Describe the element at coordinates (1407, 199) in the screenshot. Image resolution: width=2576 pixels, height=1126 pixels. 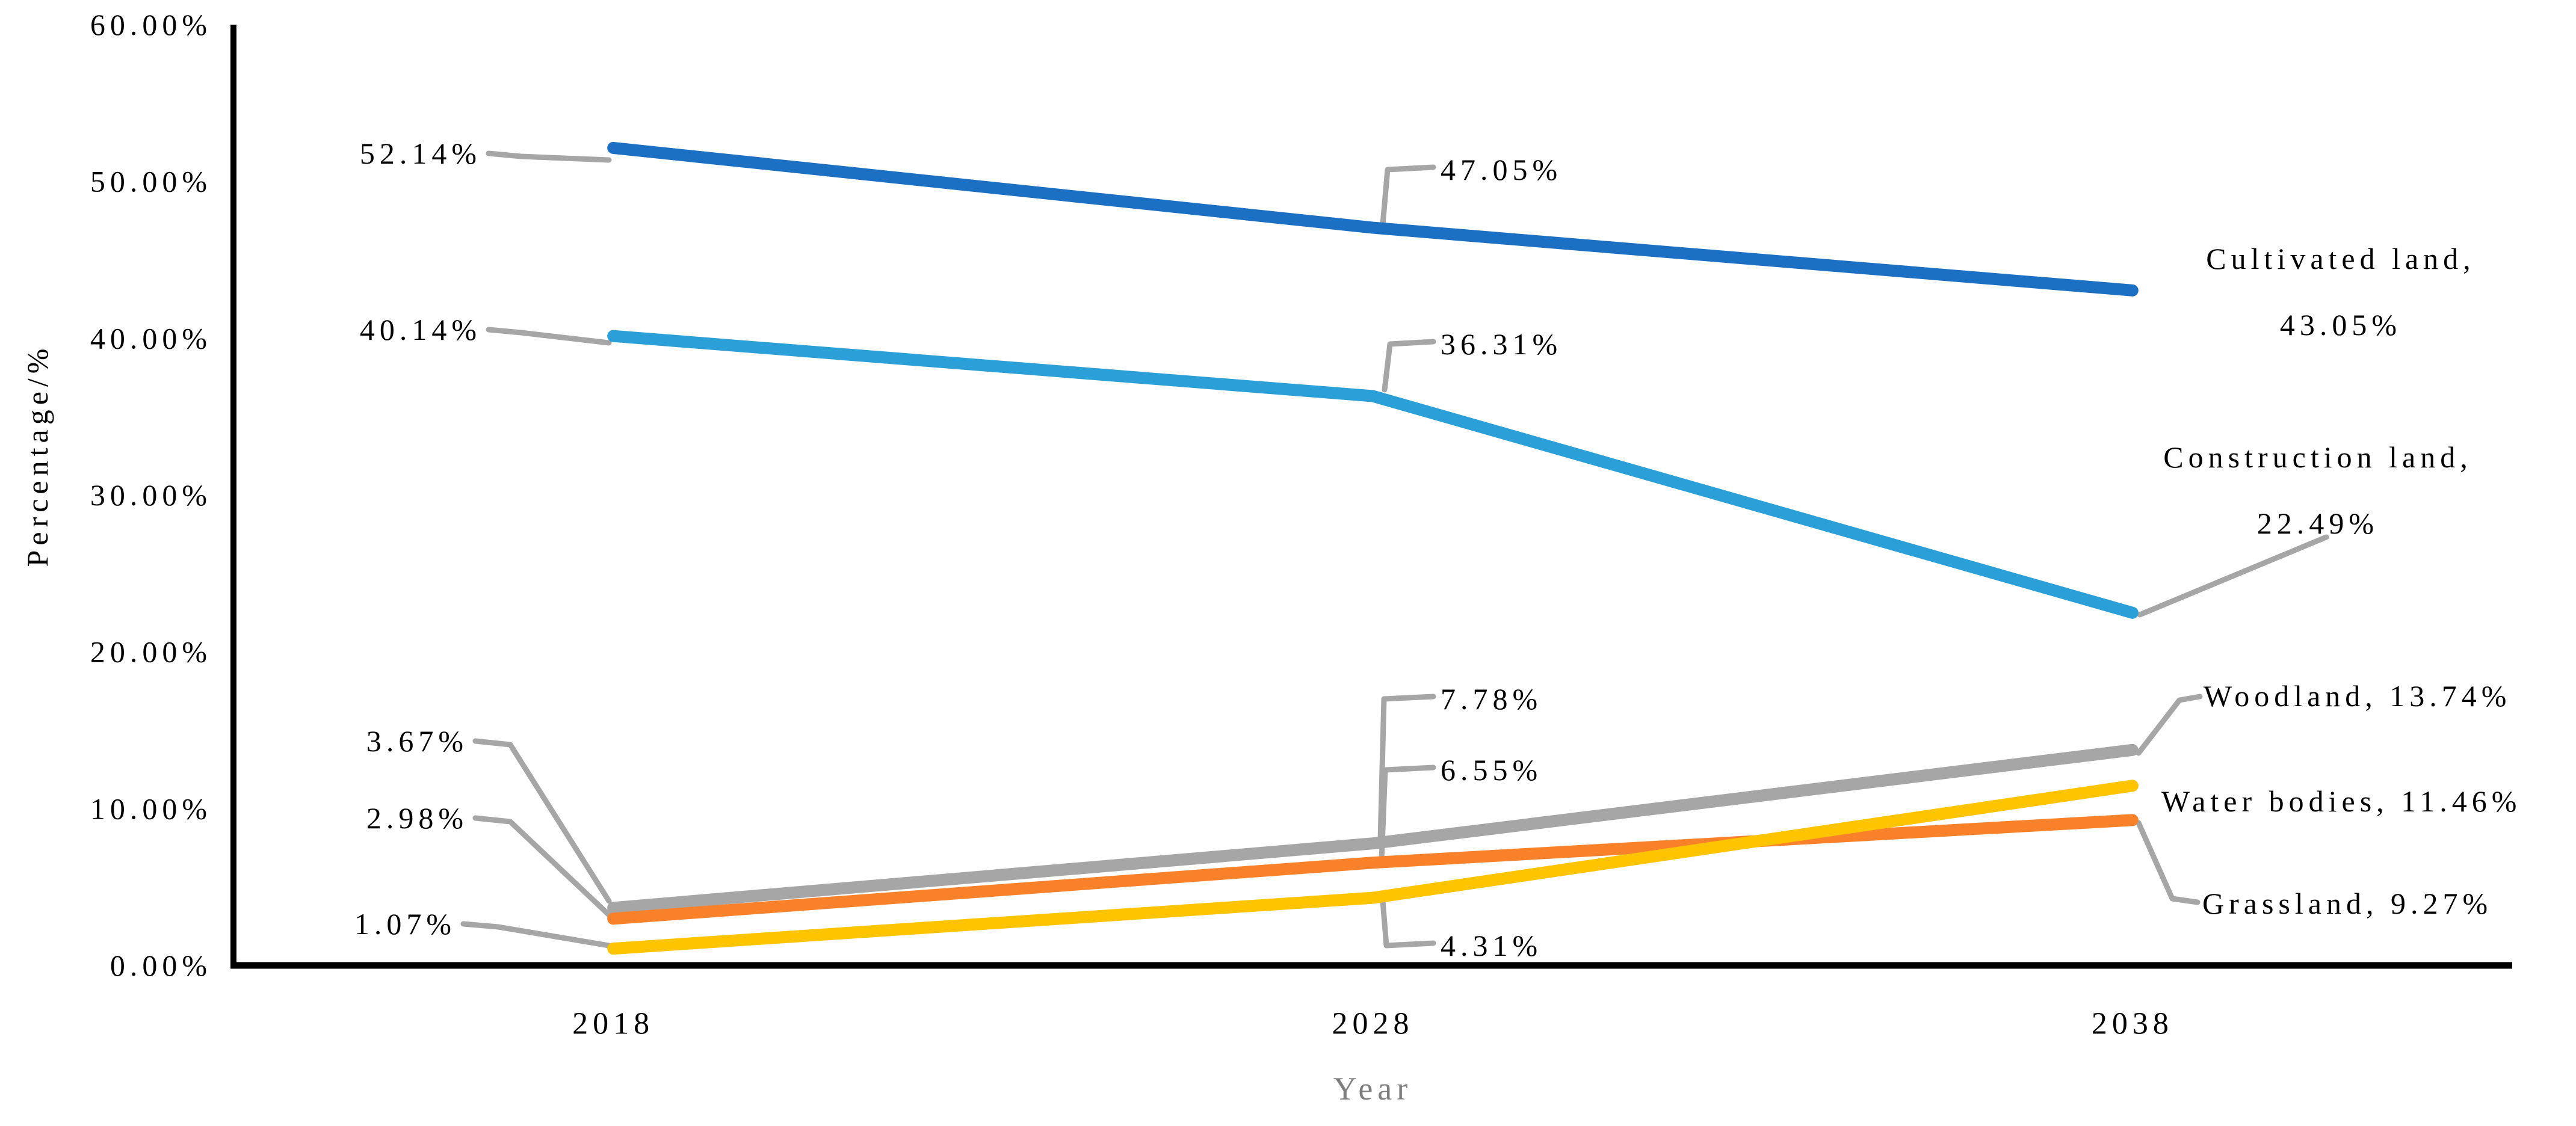
I see `leader-cultivated-land-2028` at that location.